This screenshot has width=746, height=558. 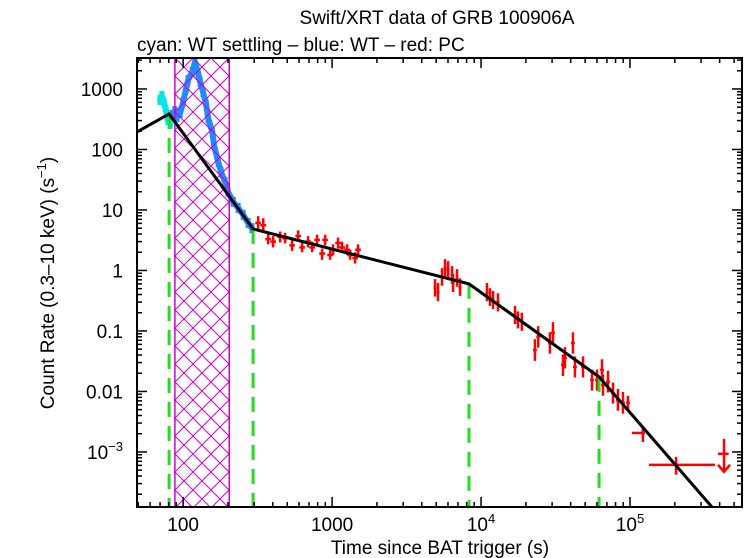 I want to click on chart-subtitle: cyan: WT settling – blue: WT – red: PC, so click(x=301, y=45).